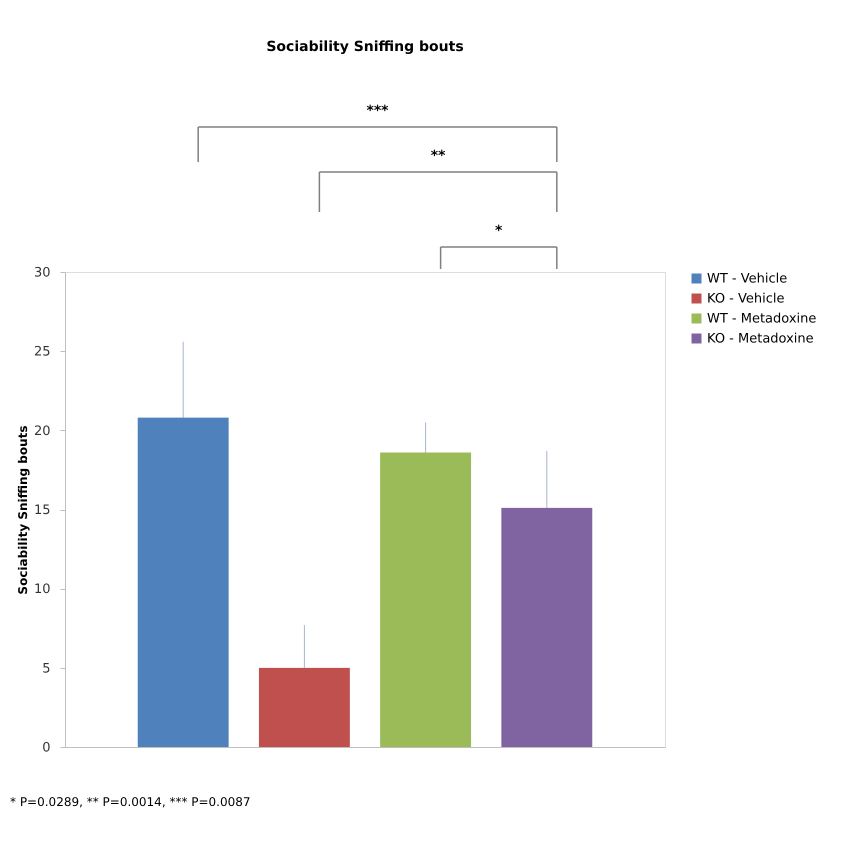 The height and width of the screenshot is (857, 865). What do you see at coordinates (23, 510) in the screenshot?
I see `y-axis-title: Sociability Sniffing bouts` at bounding box center [23, 510].